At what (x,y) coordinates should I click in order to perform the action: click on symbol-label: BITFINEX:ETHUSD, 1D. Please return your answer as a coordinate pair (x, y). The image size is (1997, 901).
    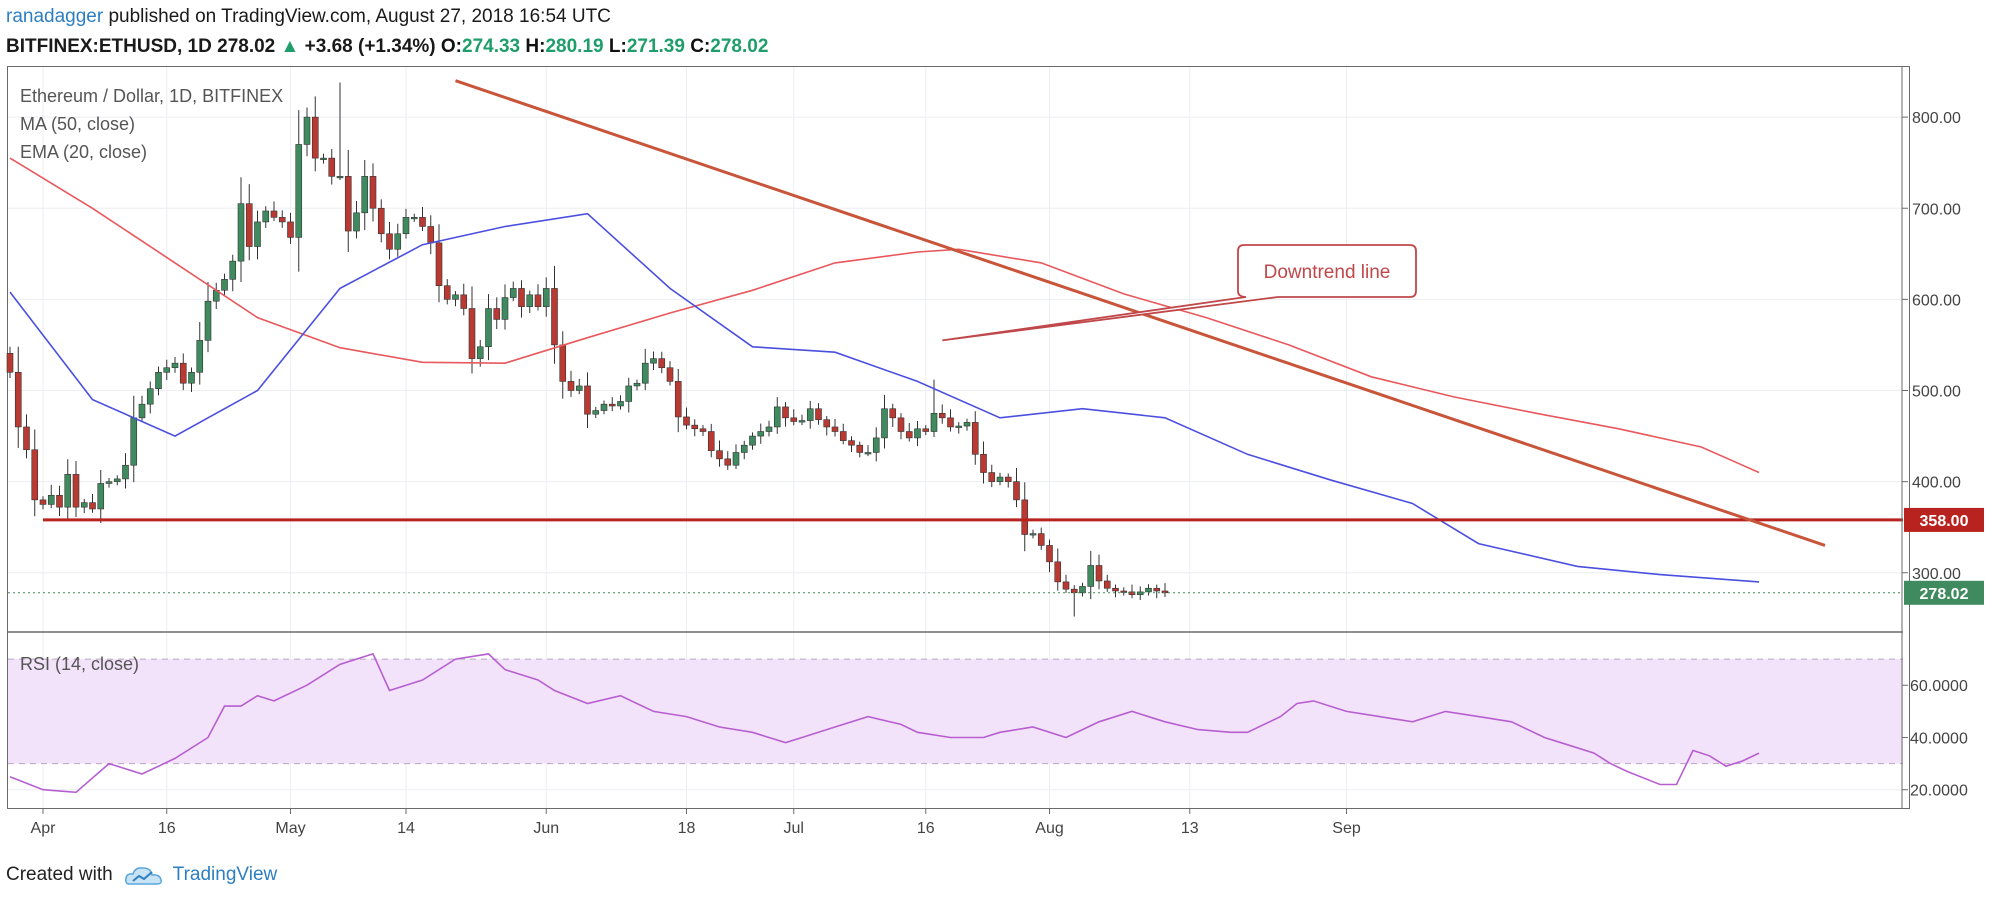
    Looking at the image, I should click on (109, 46).